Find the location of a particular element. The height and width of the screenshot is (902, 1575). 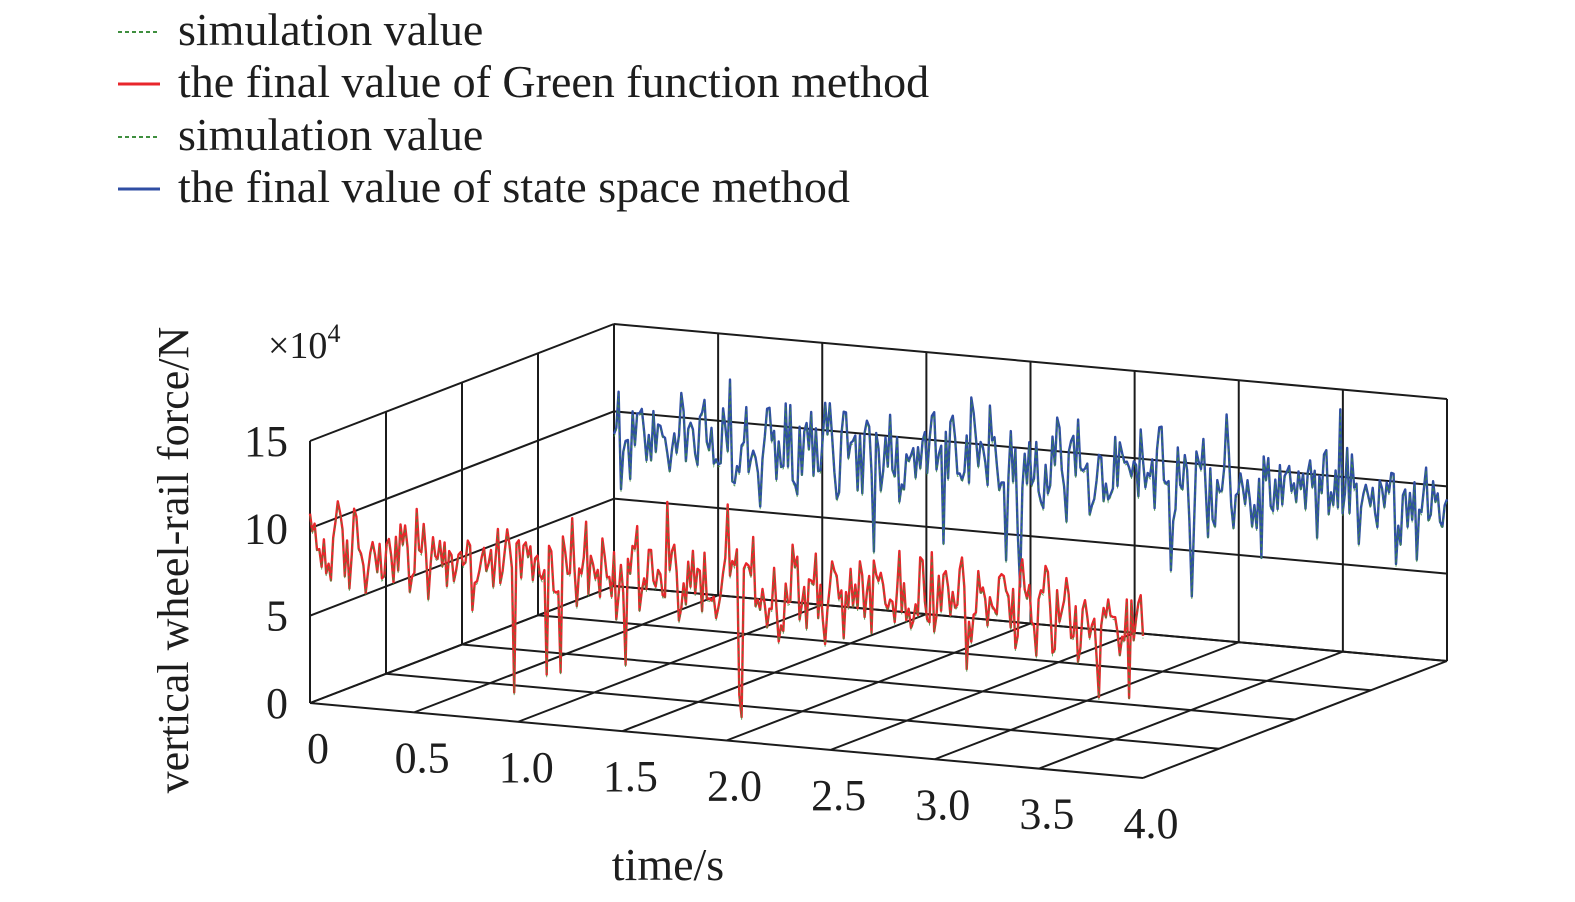

z-tick-label: 15 is located at coordinates (266, 441).